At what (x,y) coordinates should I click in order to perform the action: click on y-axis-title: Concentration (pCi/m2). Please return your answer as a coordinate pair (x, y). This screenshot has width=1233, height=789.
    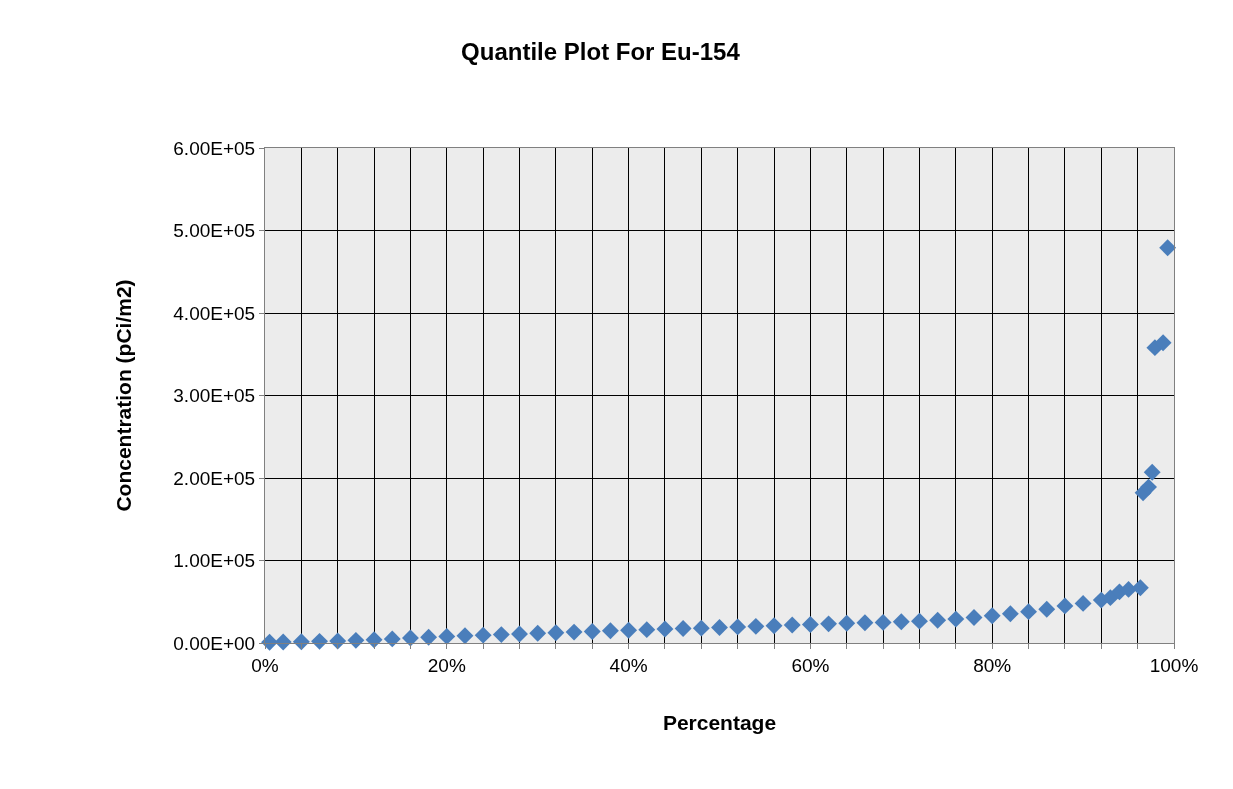
    Looking at the image, I should click on (124, 395).